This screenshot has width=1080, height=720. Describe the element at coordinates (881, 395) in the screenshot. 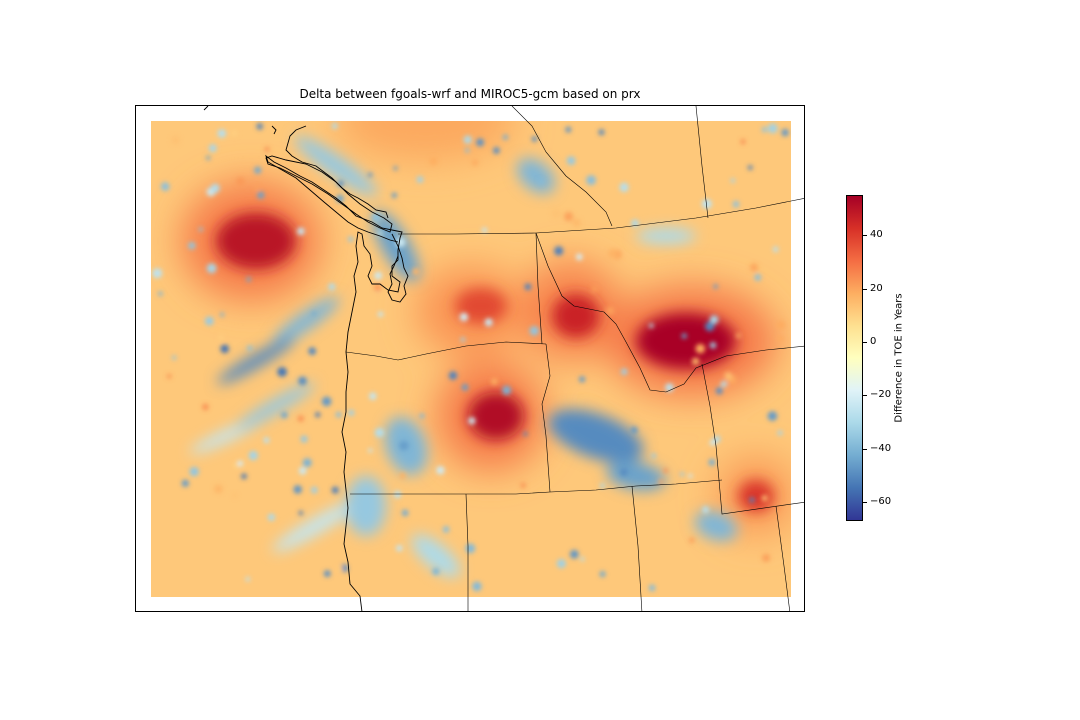

I see `colorbar-tick-label: −20` at that location.